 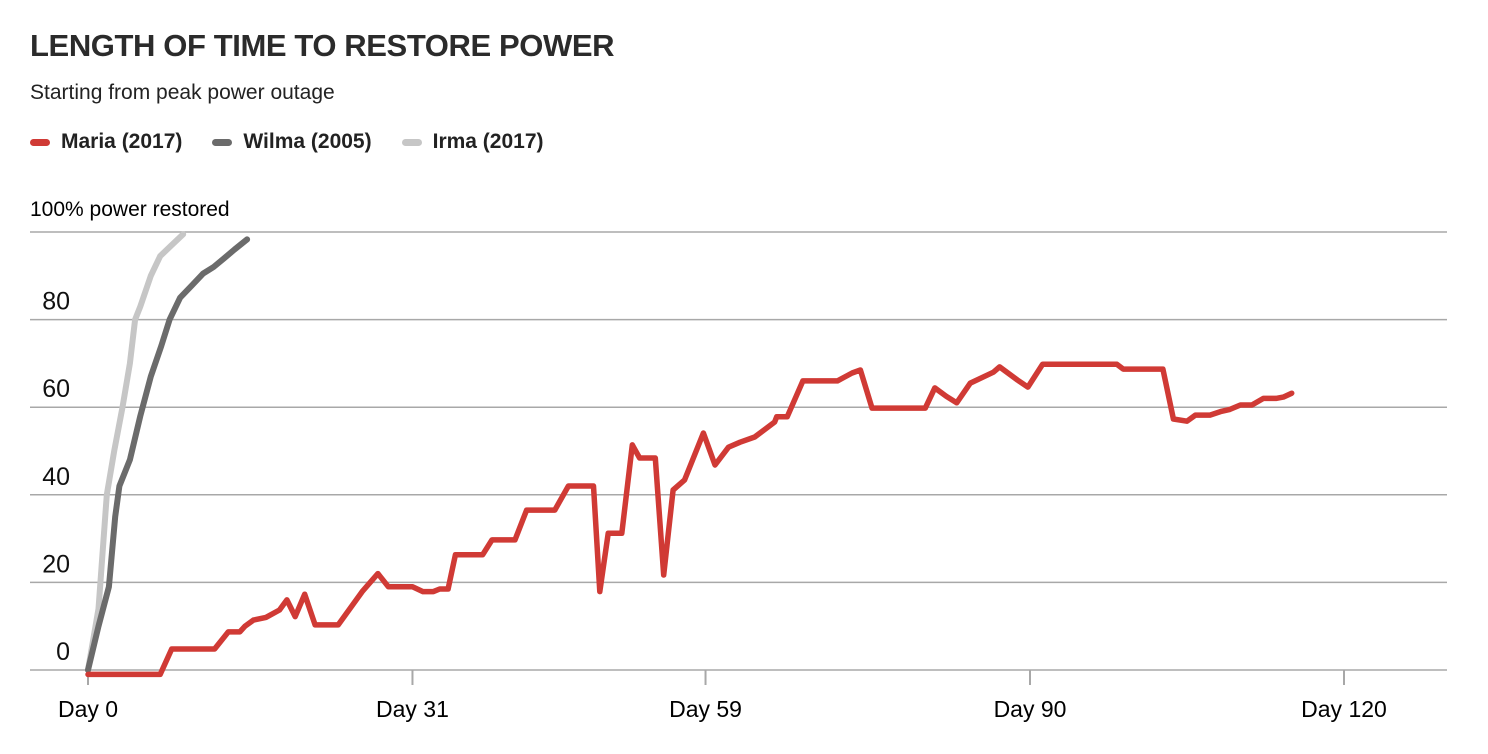 What do you see at coordinates (56, 477) in the screenshot?
I see `y-tick-label-40: 40` at bounding box center [56, 477].